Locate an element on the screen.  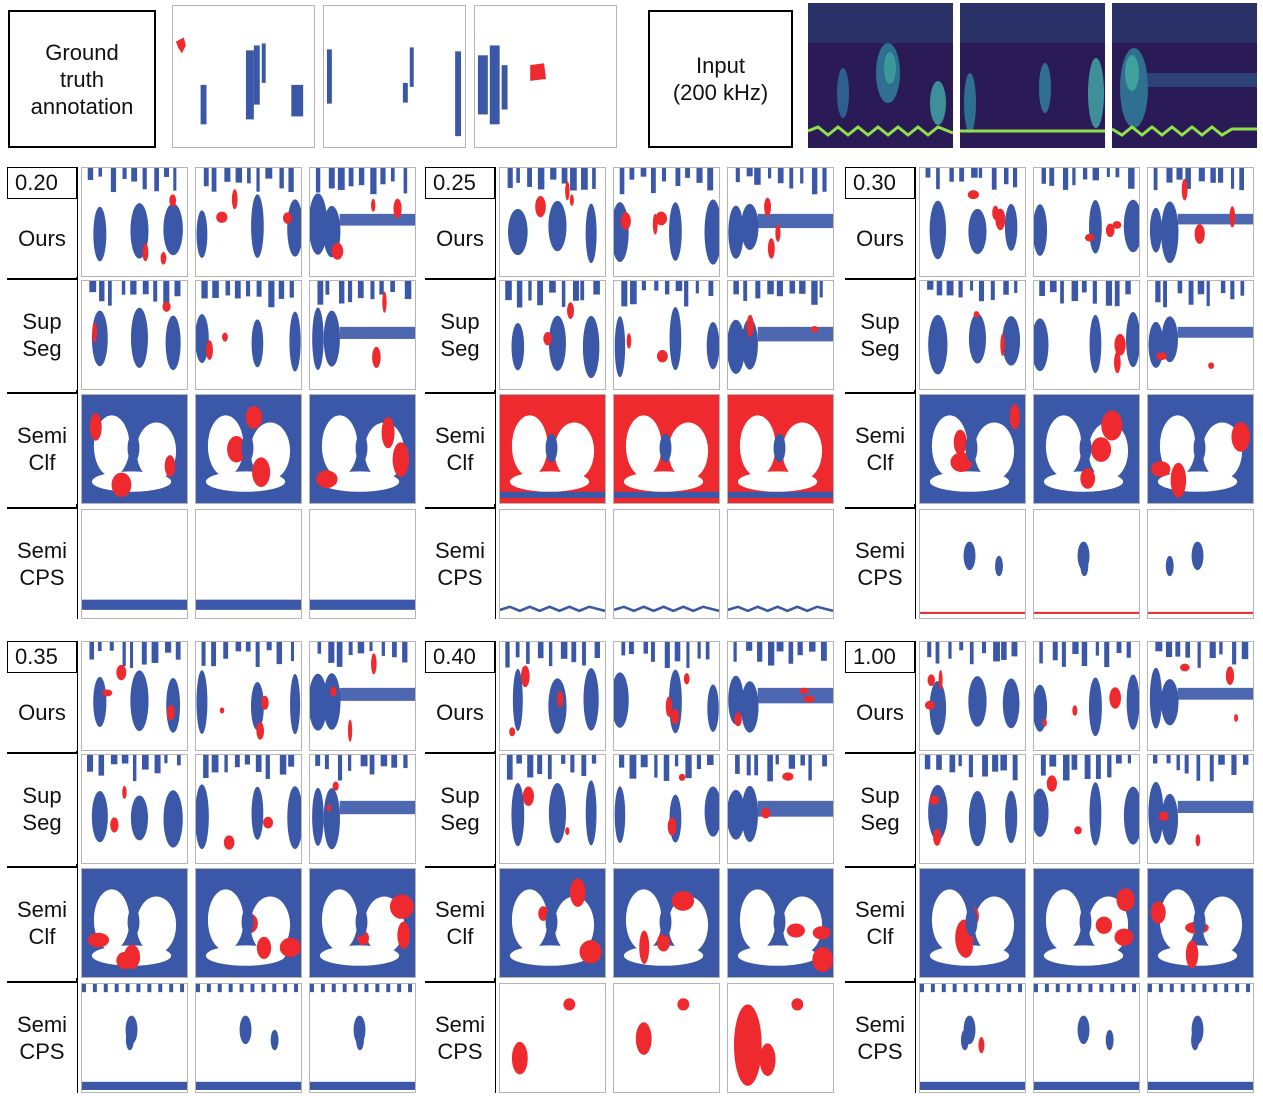
input-frequency-label: (200 kHz) is located at coordinates (720, 92).